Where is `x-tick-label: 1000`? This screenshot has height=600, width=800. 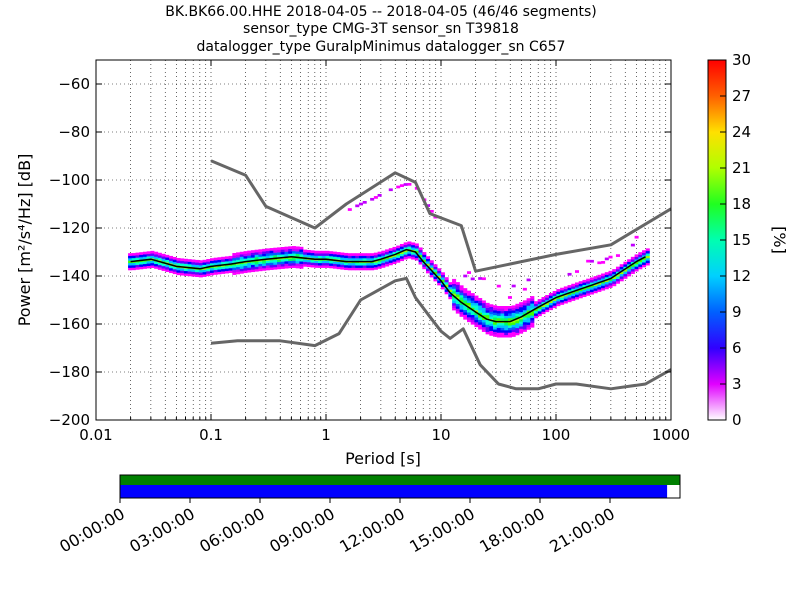
x-tick-label: 1000 is located at coordinates (671, 435).